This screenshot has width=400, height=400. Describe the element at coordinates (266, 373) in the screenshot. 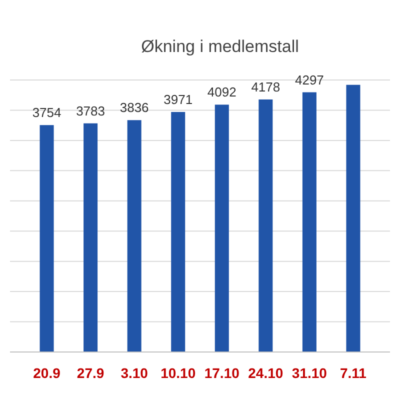

I see `x-tick-label: 24.10` at that location.